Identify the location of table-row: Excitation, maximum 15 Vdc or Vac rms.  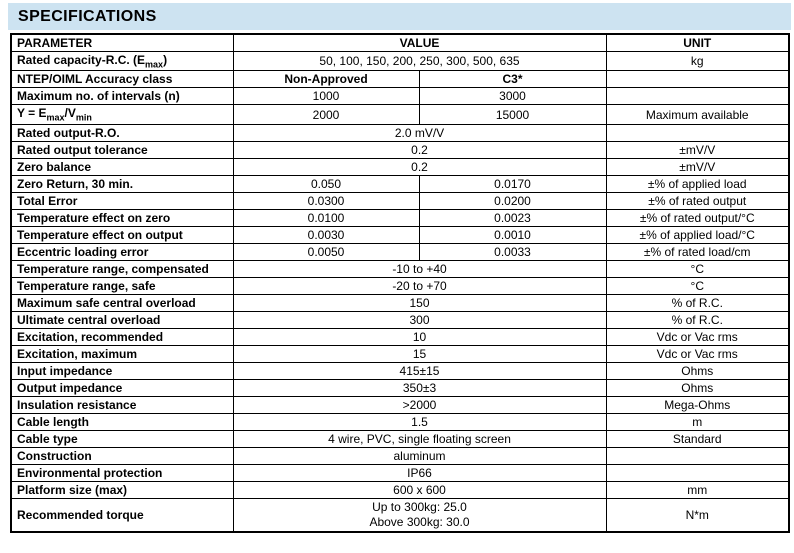
(400, 353).